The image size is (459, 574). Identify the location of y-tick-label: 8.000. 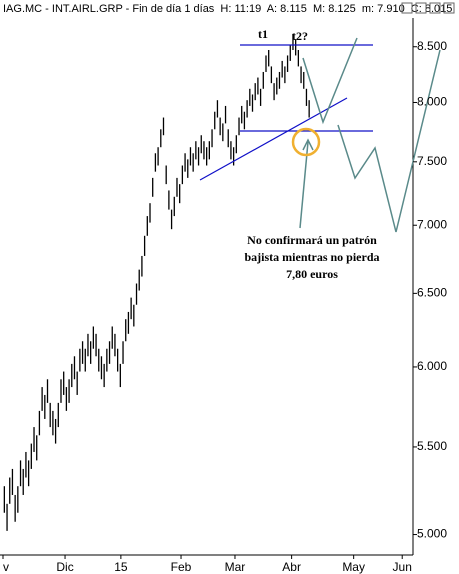
(432, 102).